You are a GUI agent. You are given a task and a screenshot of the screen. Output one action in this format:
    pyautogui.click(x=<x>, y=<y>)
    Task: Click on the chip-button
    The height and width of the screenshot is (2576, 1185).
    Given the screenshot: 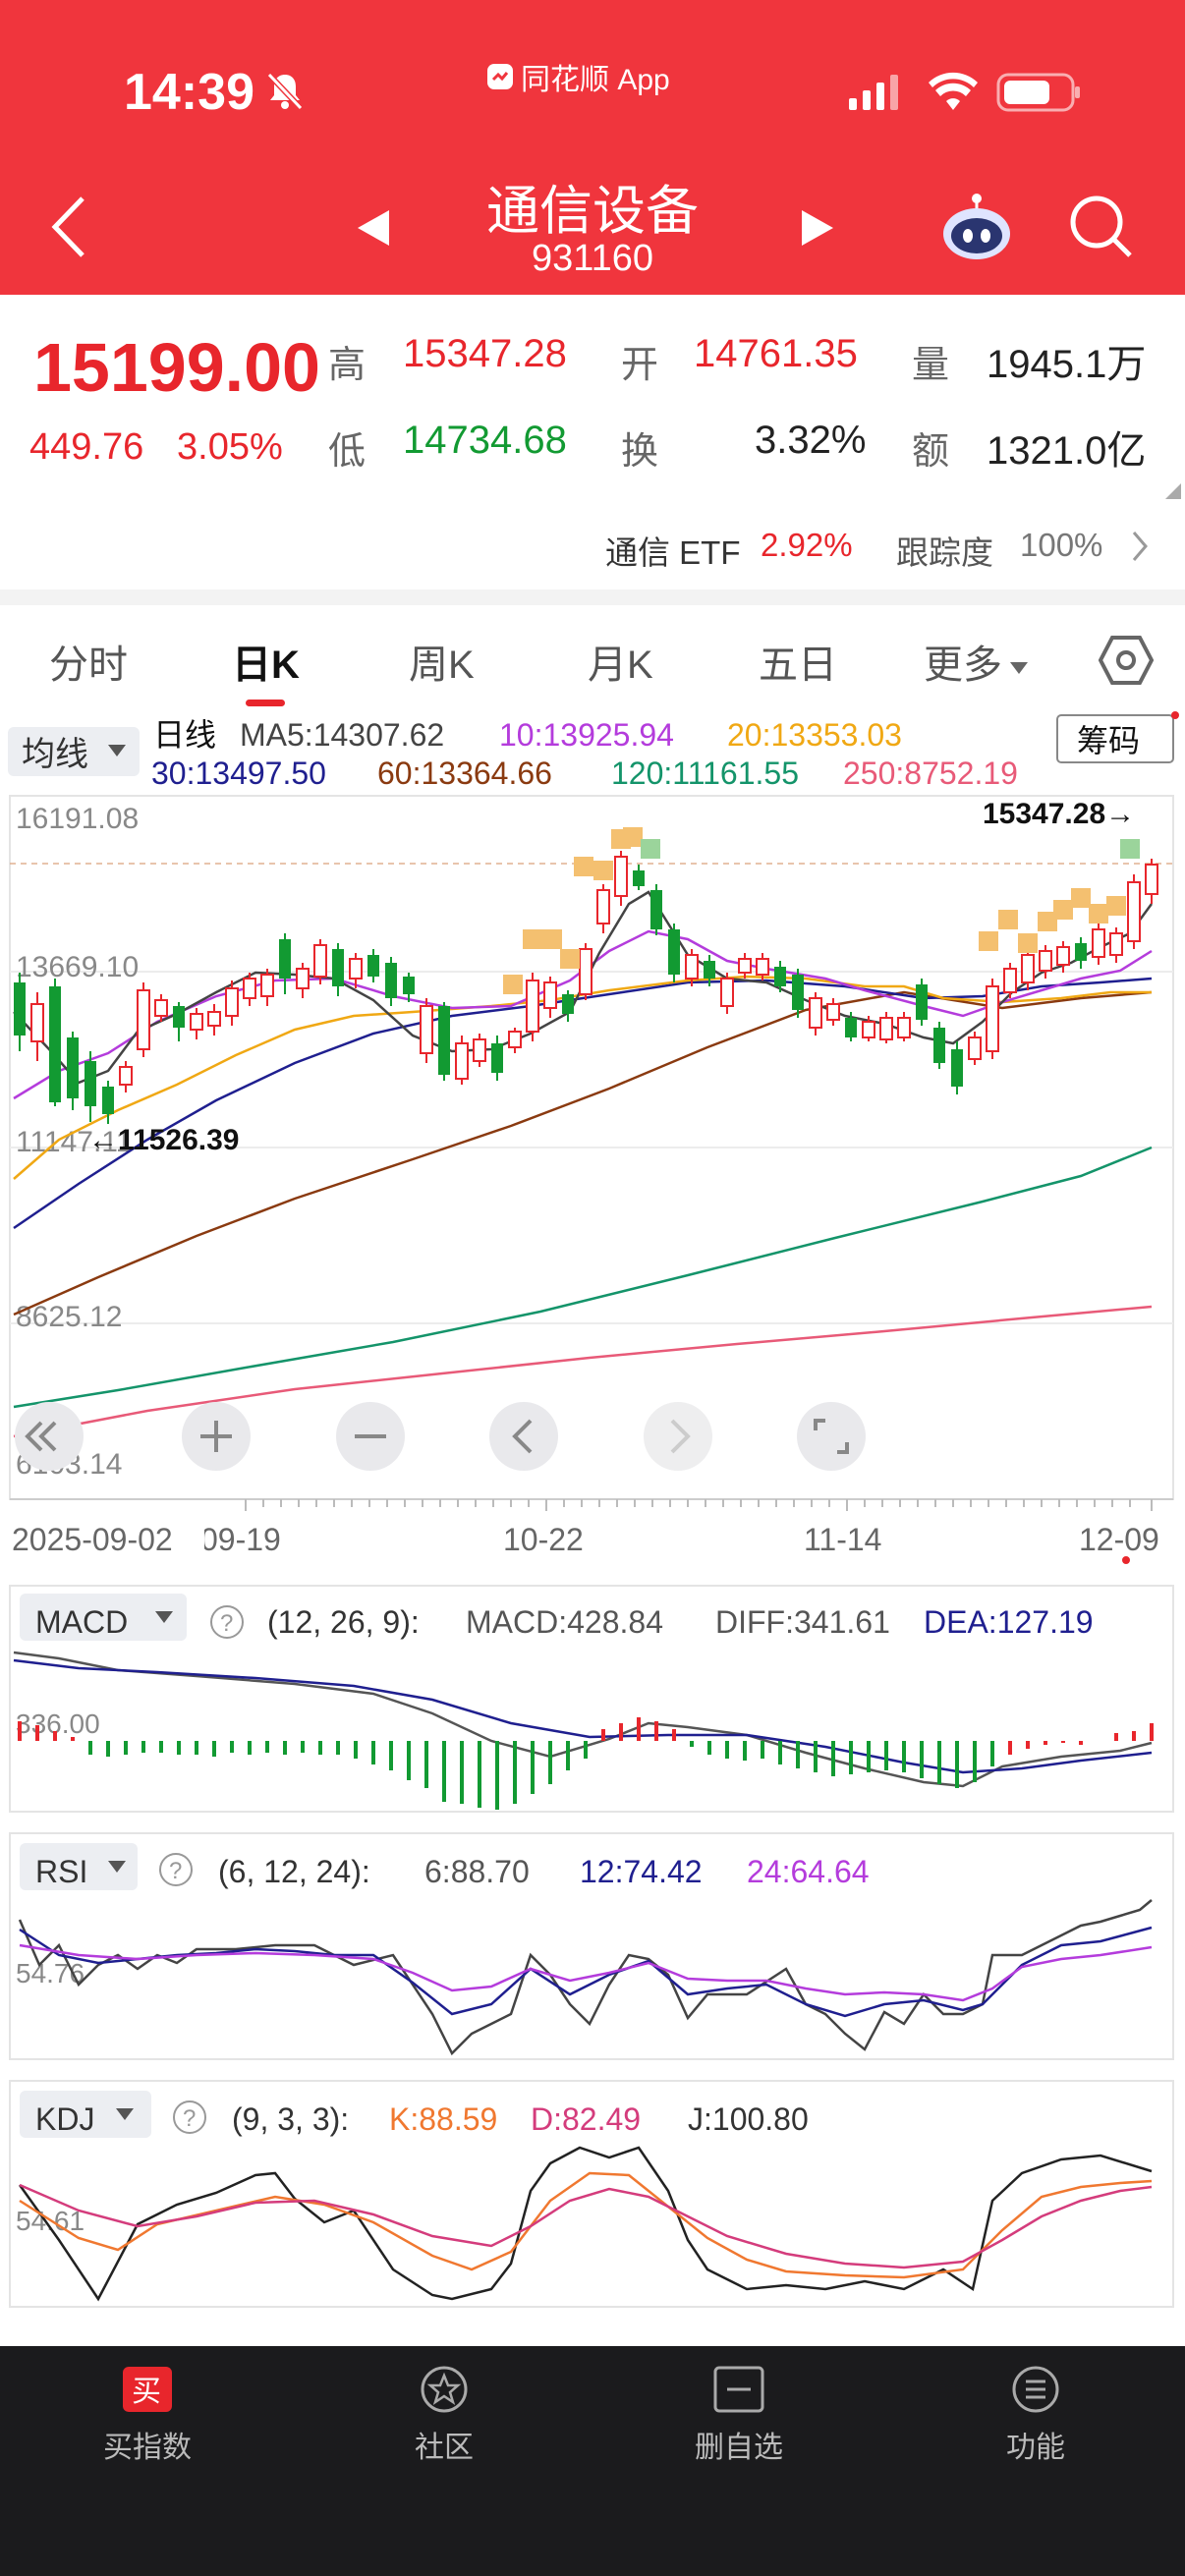 What is the action you would take?
    pyautogui.click(x=1115, y=738)
    